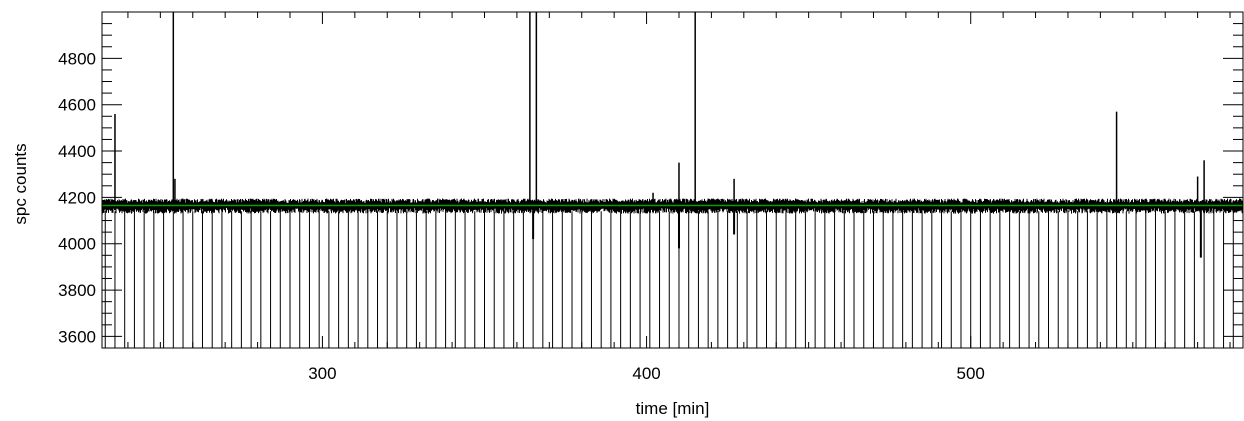 This screenshot has height=421, width=1244. I want to click on y-tick-label: 4800, so click(77, 58).